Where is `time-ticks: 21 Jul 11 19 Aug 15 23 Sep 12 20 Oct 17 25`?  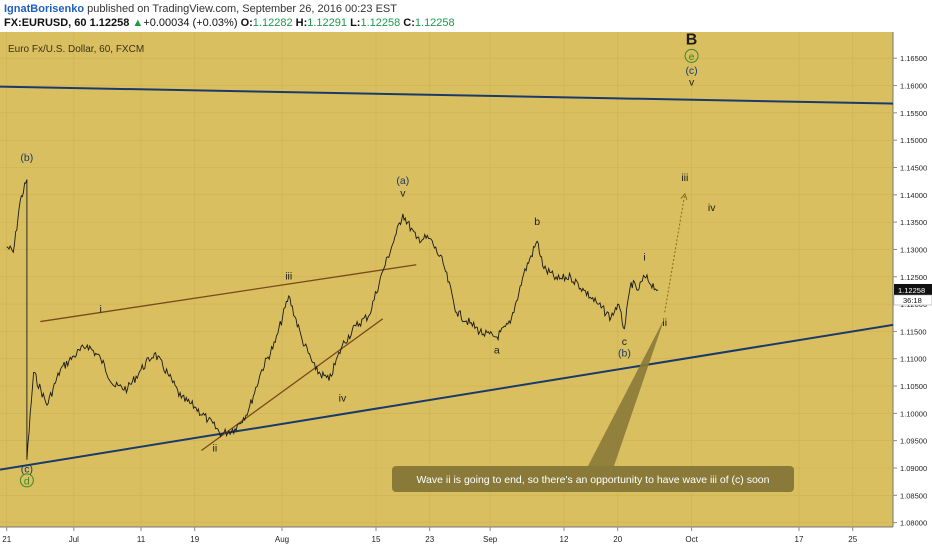
time-ticks: 21 Jul 11 19 Aug 15 23 Sep 12 20 Oct 17 25 is located at coordinates (430, 535).